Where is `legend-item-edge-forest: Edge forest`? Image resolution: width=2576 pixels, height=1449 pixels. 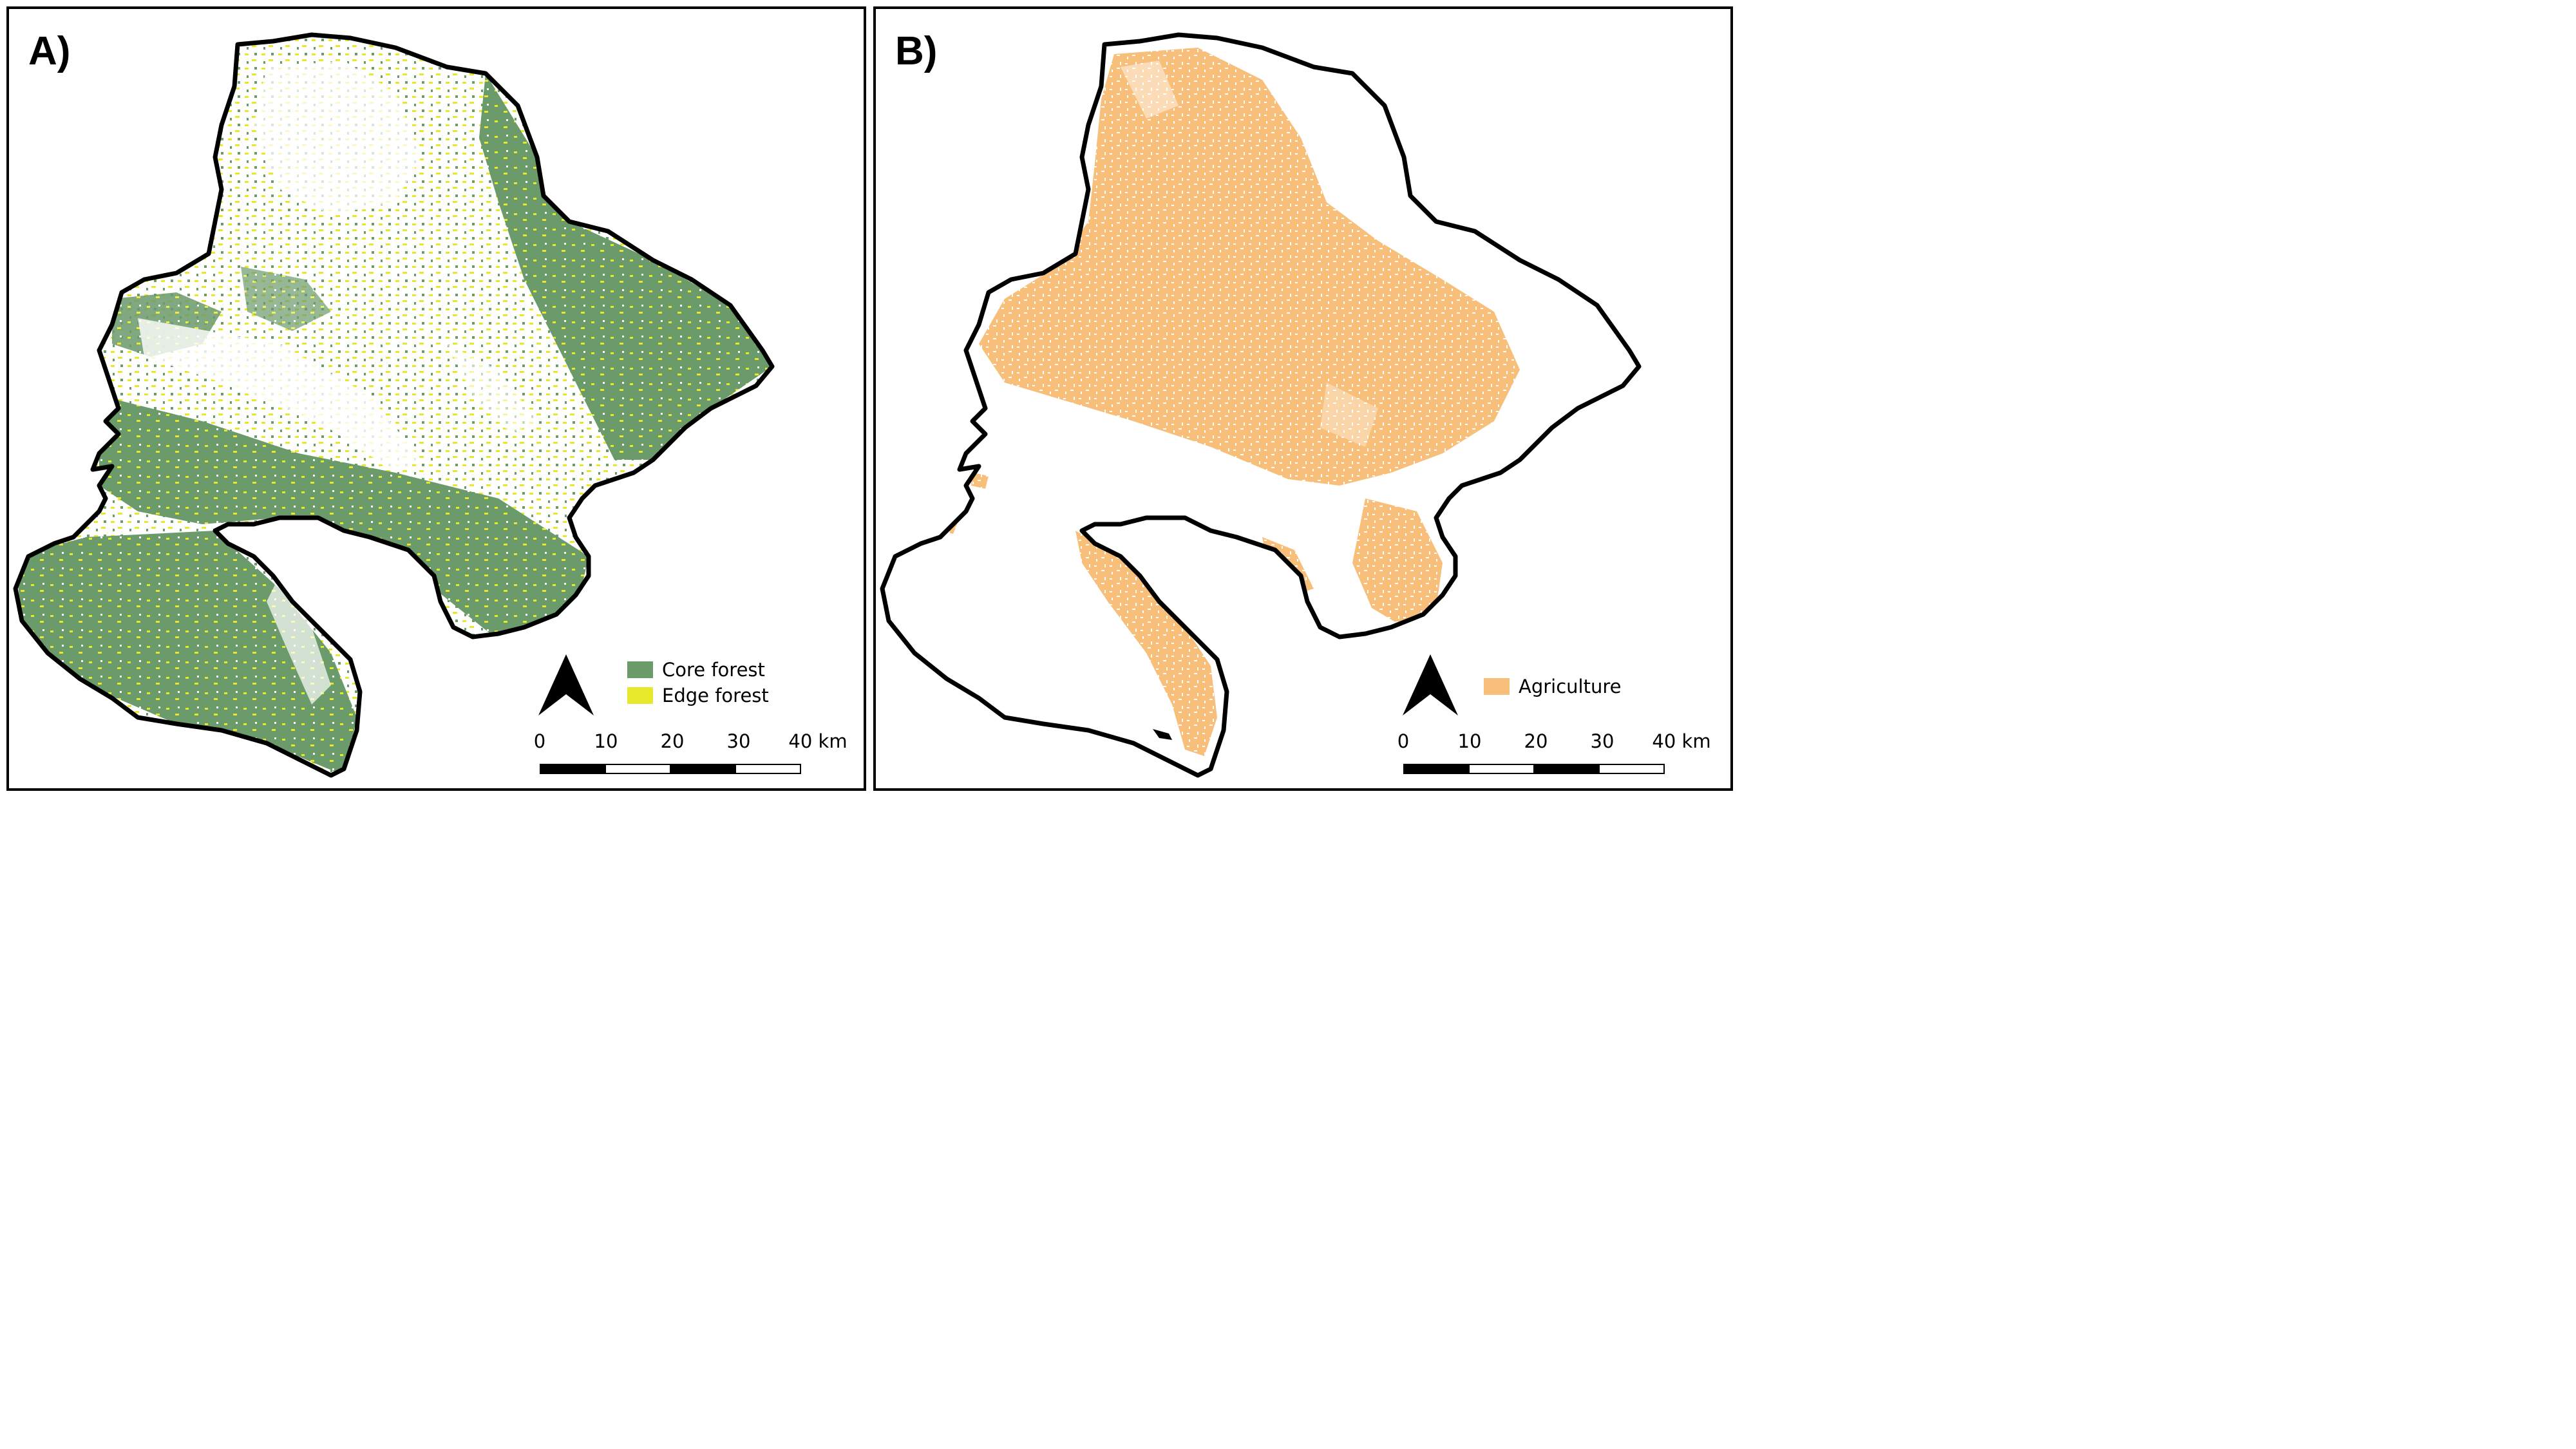 legend-item-edge-forest: Edge forest is located at coordinates (698, 695).